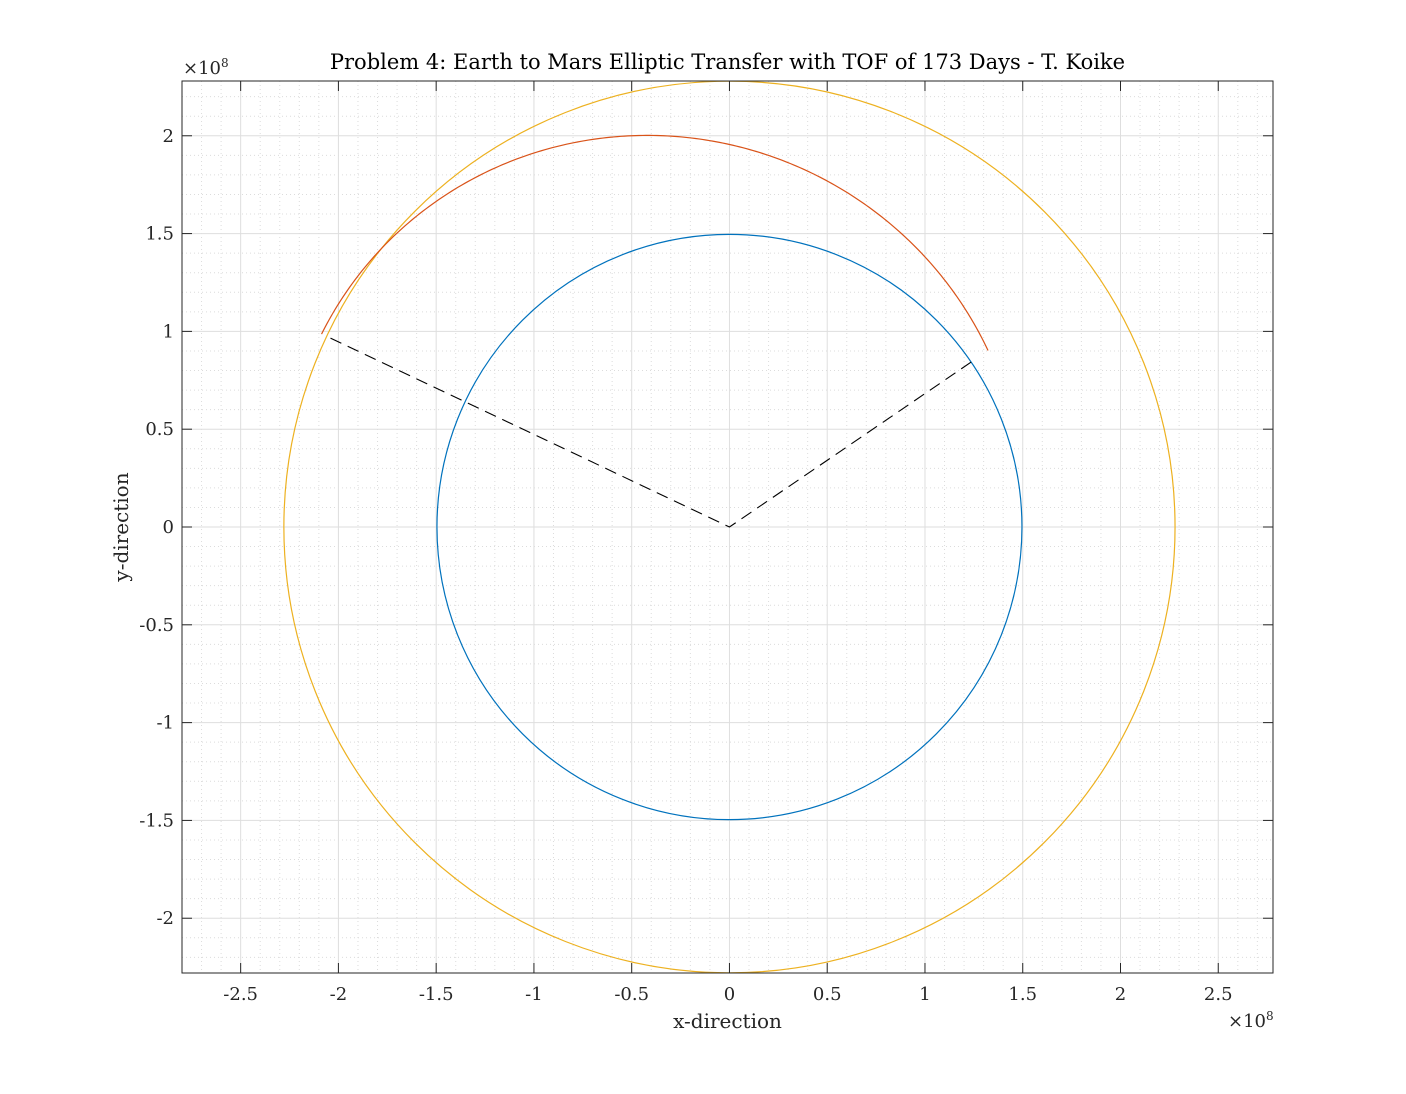 The width and height of the screenshot is (1406, 1094). Describe the element at coordinates (202, 68) in the screenshot. I see `y-multiplier-base: ×10` at that location.